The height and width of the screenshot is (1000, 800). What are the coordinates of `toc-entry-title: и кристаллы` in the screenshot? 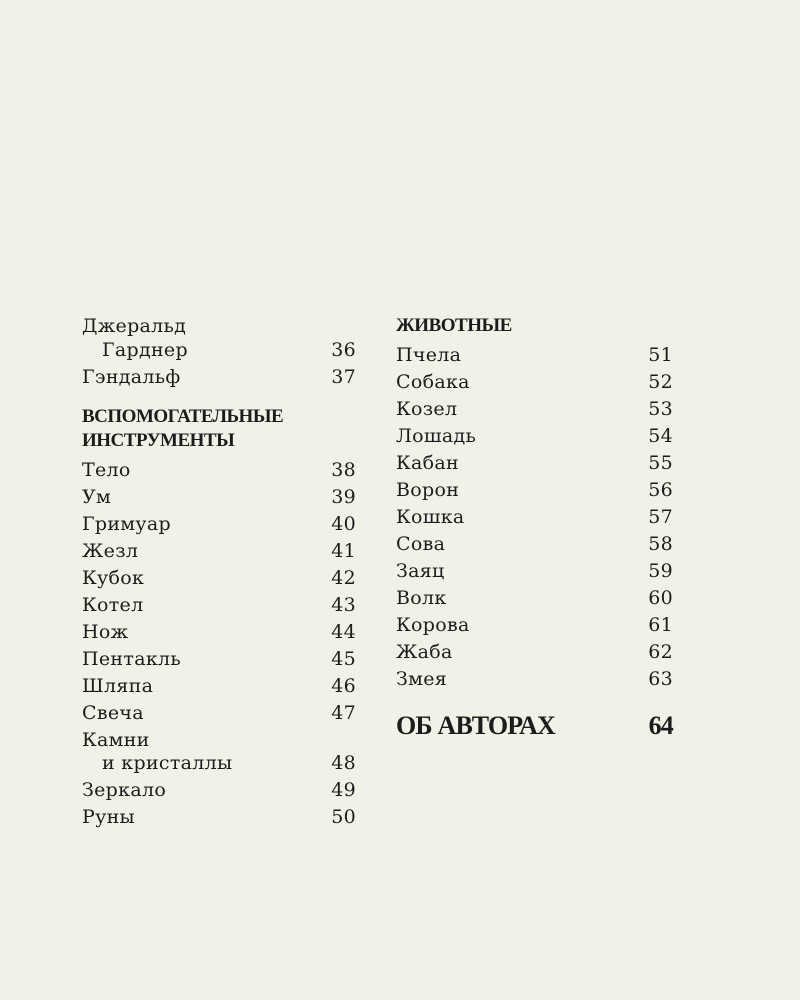 It's located at (167, 763).